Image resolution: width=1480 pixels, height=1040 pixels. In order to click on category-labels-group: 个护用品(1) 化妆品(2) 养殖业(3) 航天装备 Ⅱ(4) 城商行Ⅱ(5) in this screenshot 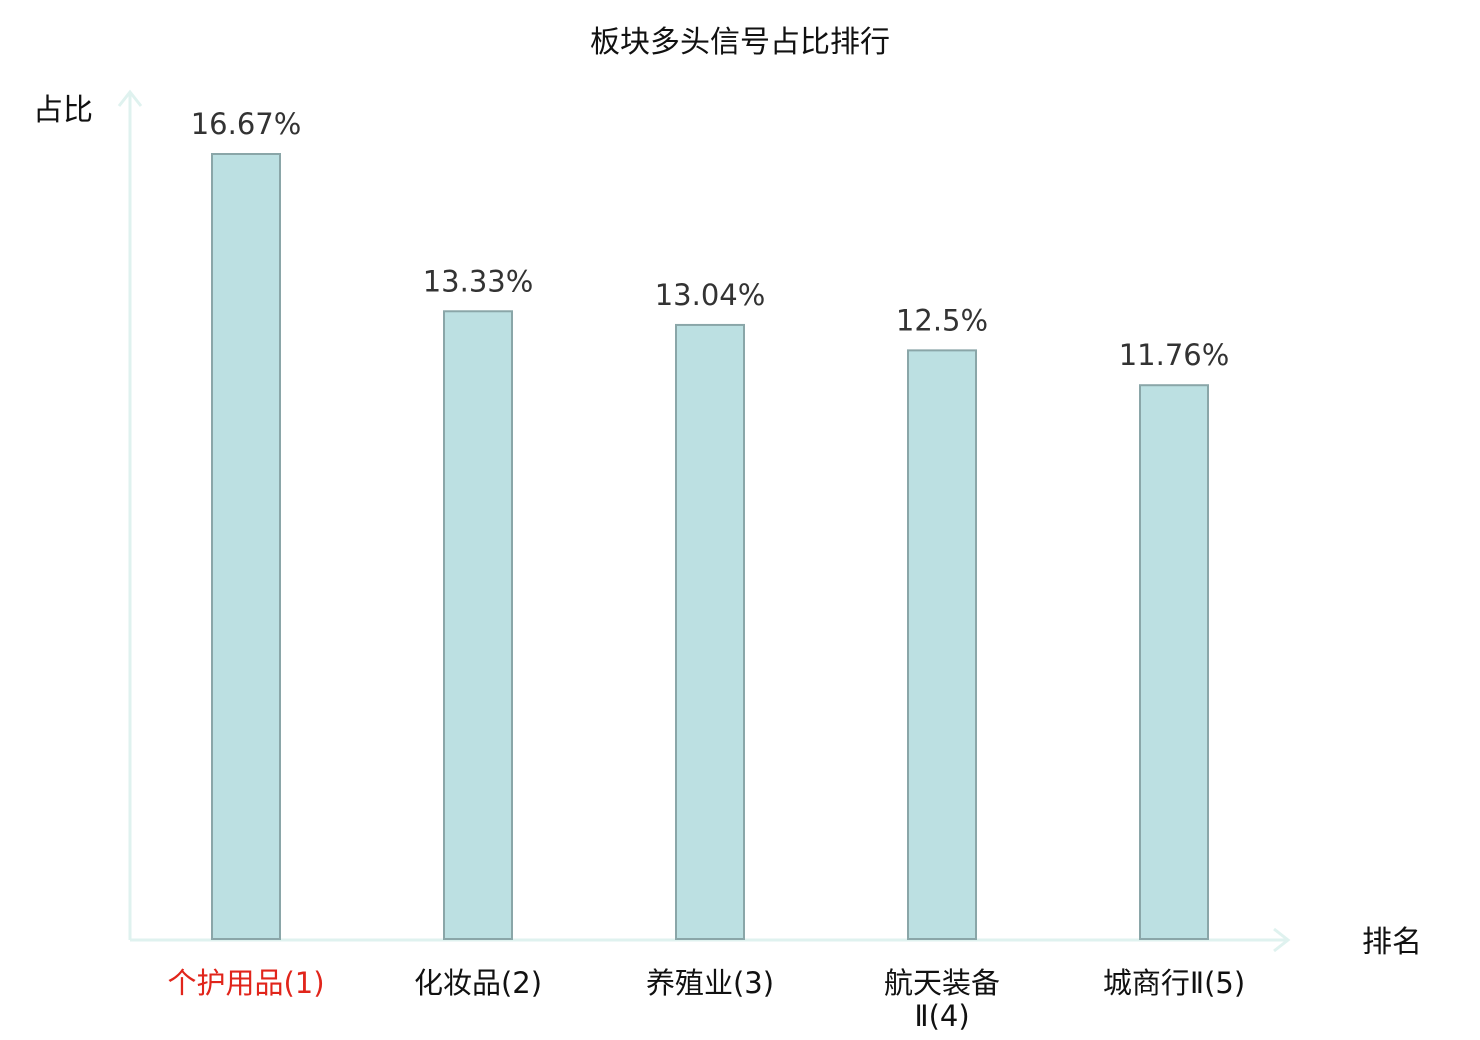, I will do `click(706, 999)`.